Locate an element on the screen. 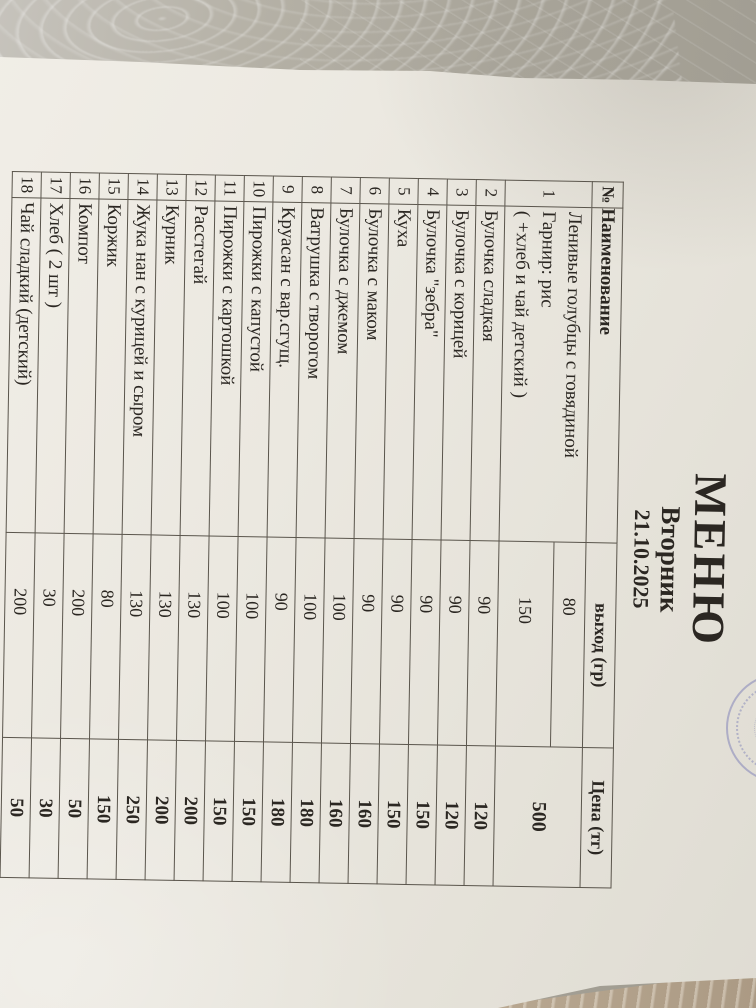 The height and width of the screenshot is (1008, 756). item-name: Жука нан с курицей и сыром is located at coordinates (140, 367).